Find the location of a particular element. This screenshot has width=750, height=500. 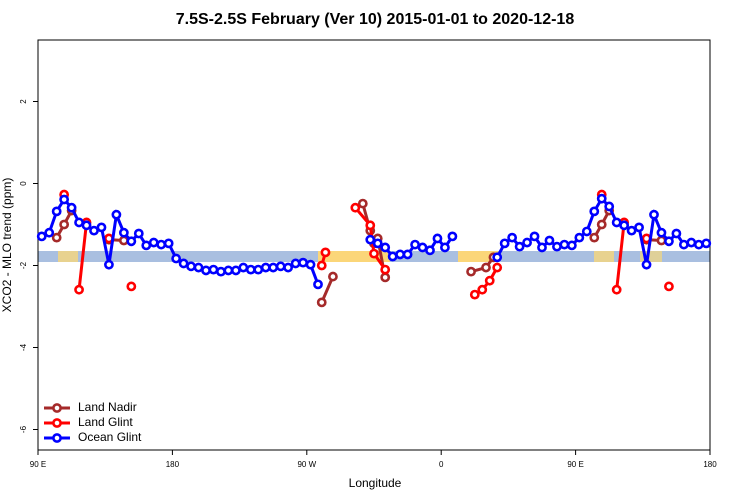

y-axis-label: XCO2 - MLO trend (ppm) is located at coordinates (7, 245).